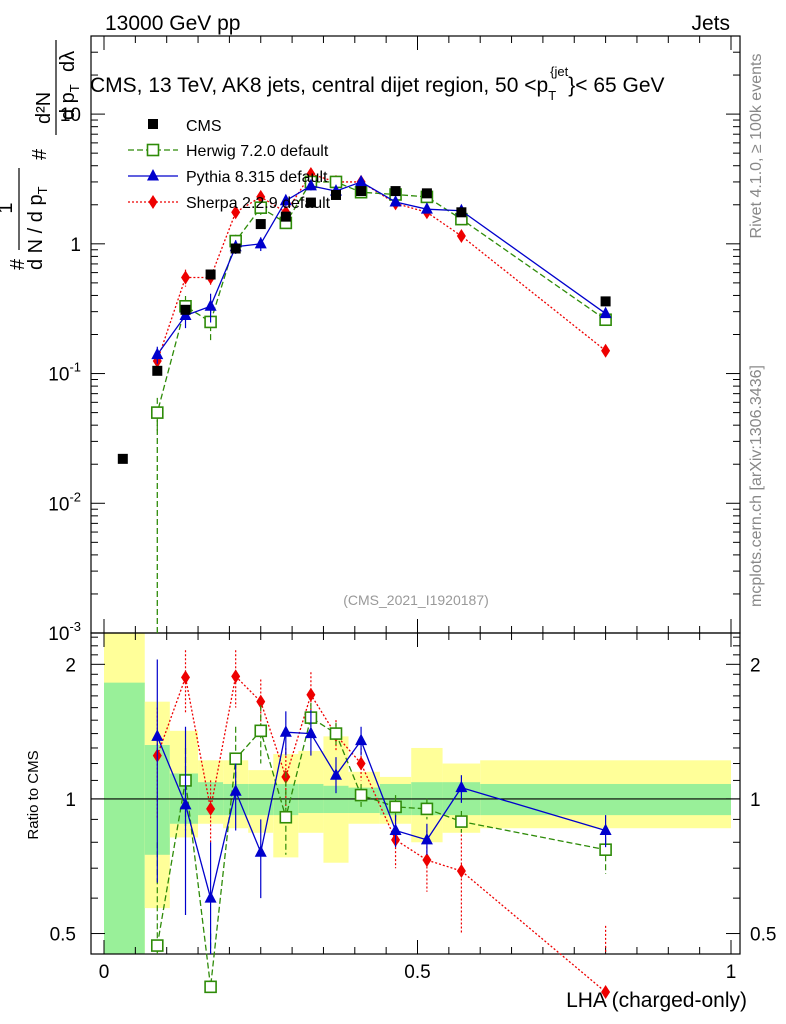  What do you see at coordinates (153, 202) in the screenshot?
I see `legend-marker-sherpa` at bounding box center [153, 202].